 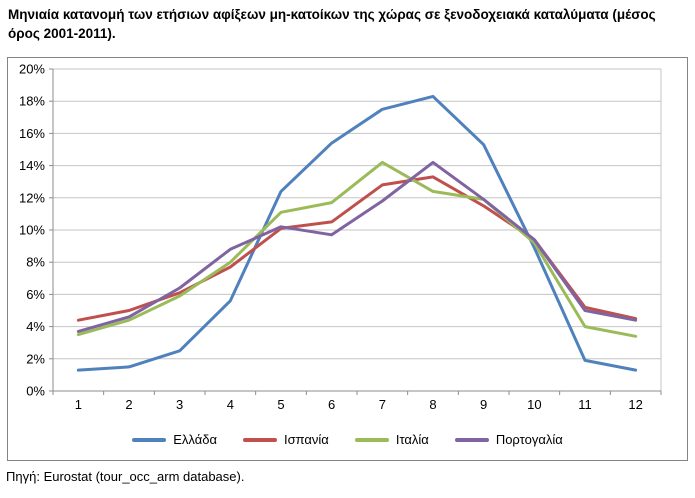 What do you see at coordinates (78, 404) in the screenshot?
I see `x-axis-label-1: 1` at bounding box center [78, 404].